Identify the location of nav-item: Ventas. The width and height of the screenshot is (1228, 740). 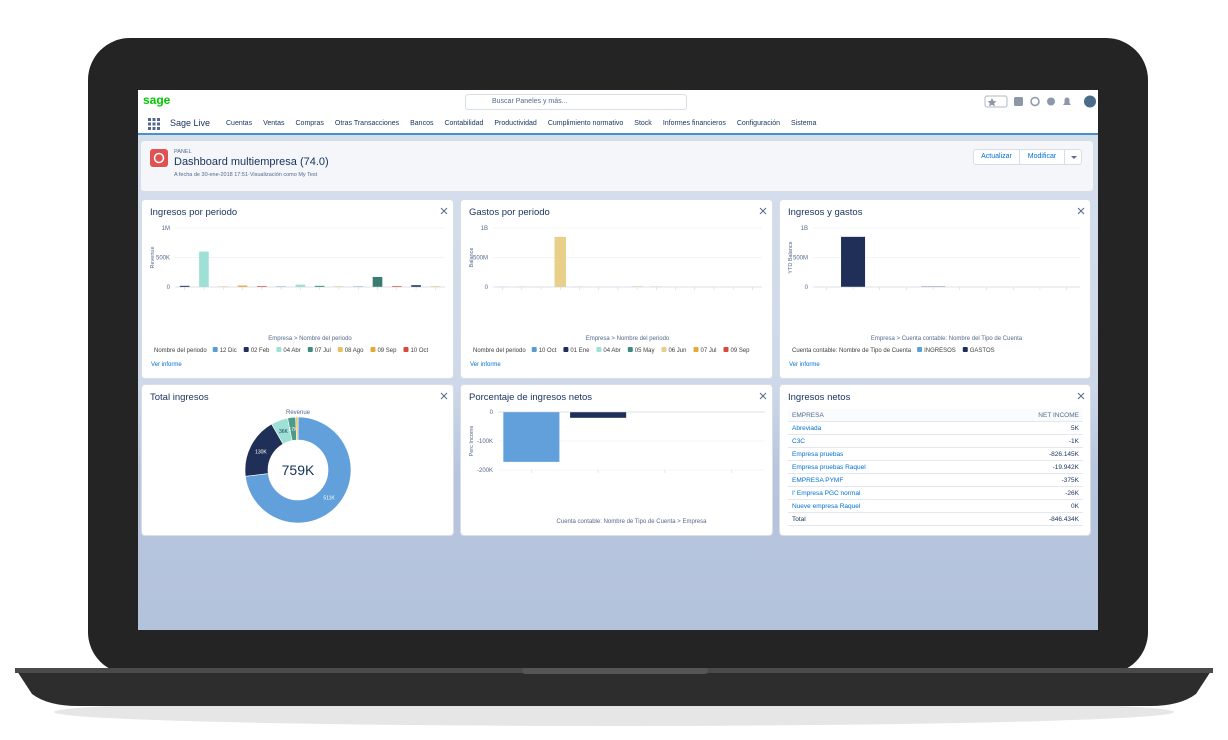
(274, 123).